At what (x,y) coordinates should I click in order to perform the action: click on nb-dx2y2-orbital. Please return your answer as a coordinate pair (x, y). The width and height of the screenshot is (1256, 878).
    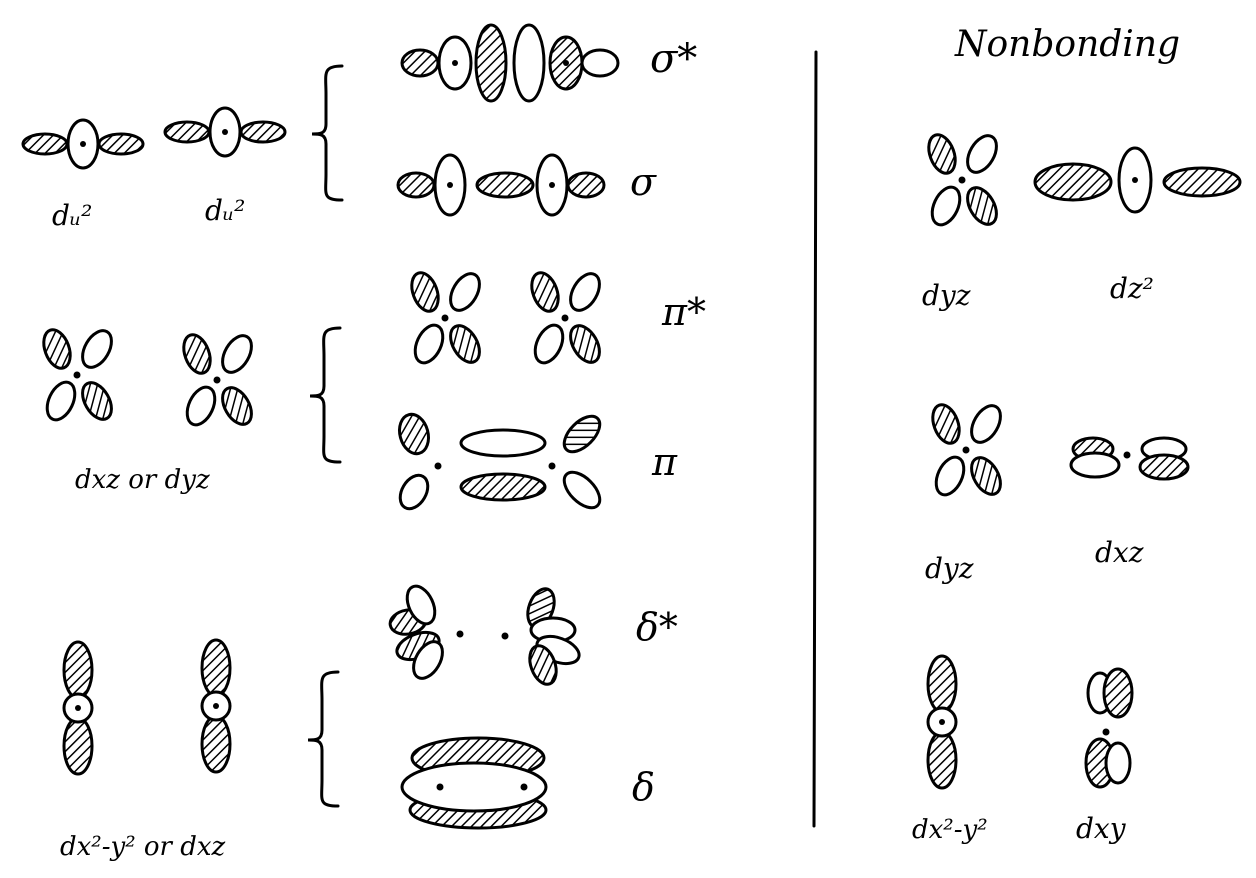
    Looking at the image, I should click on (942, 722).